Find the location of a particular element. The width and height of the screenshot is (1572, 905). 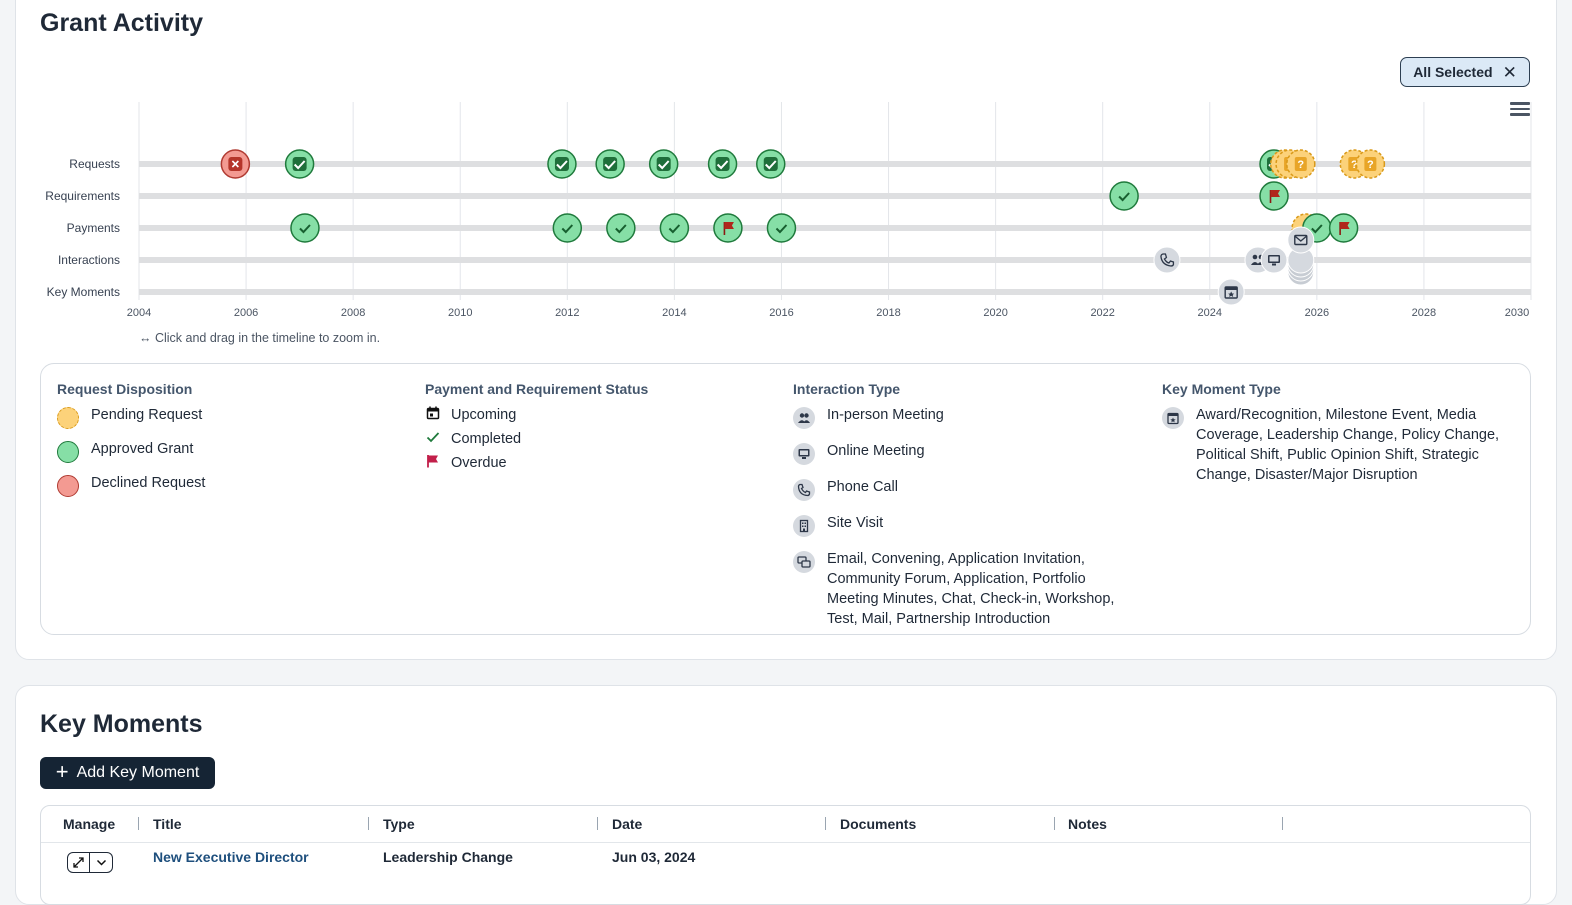

filter-all-selected-button: All Selected ✕ is located at coordinates (1465, 72).